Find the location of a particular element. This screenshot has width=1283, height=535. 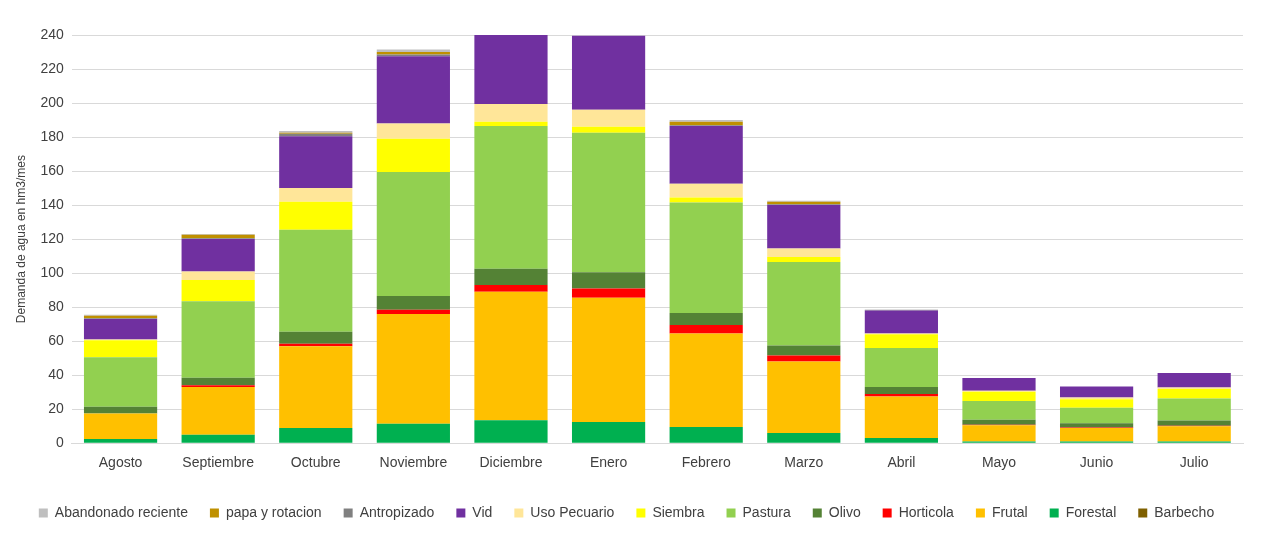

y-tick-label: 220 is located at coordinates (52, 67).